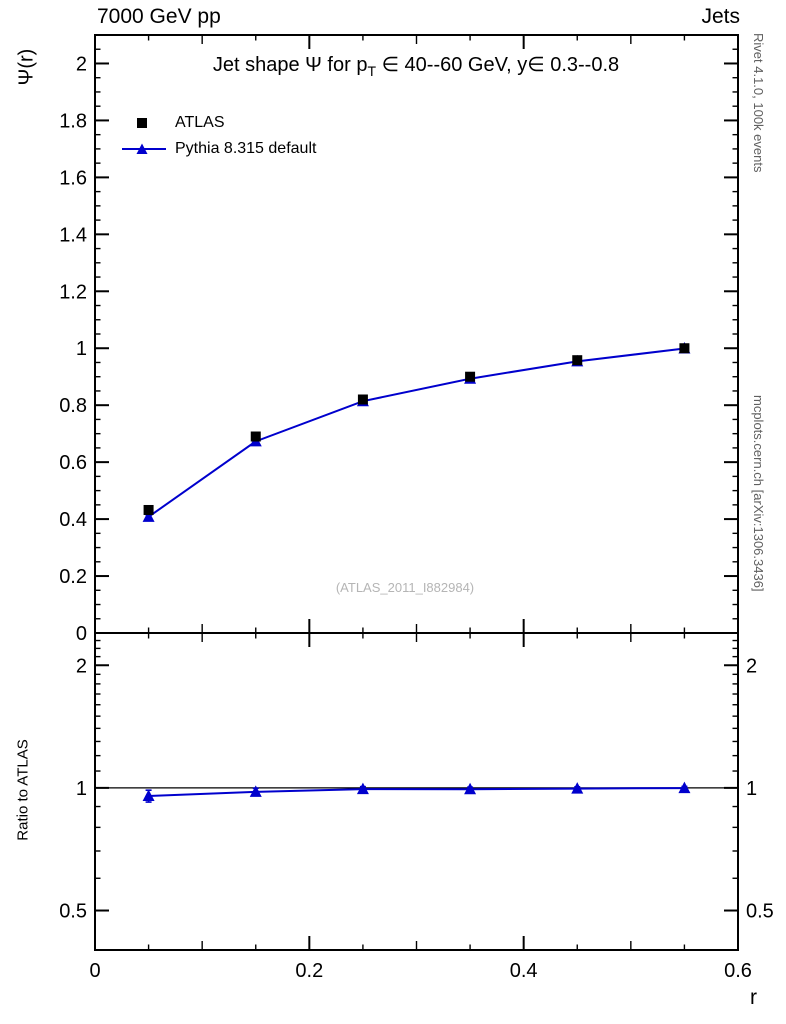 This screenshot has width=786, height=1024. What do you see at coordinates (758, 493) in the screenshot?
I see `mcplots-arxiv-note: mcplots.cern.ch [arXiv:1306.3436]` at bounding box center [758, 493].